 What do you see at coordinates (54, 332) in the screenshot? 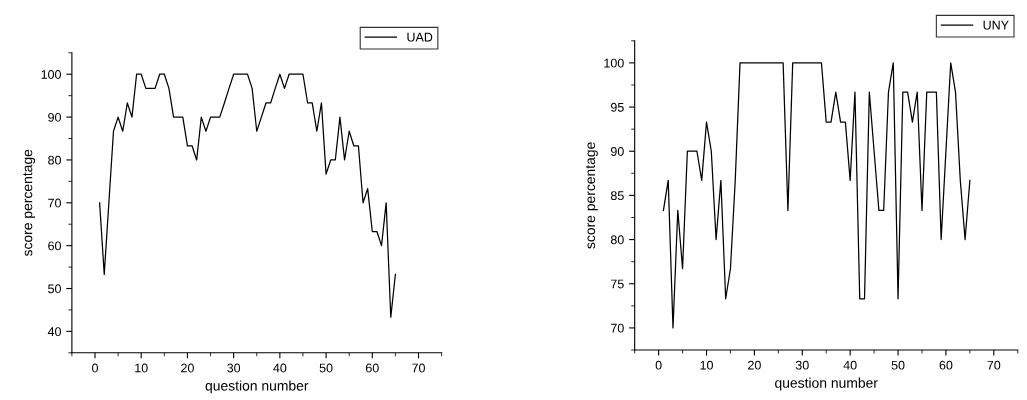
I see `y-tick-label: 40` at bounding box center [54, 332].